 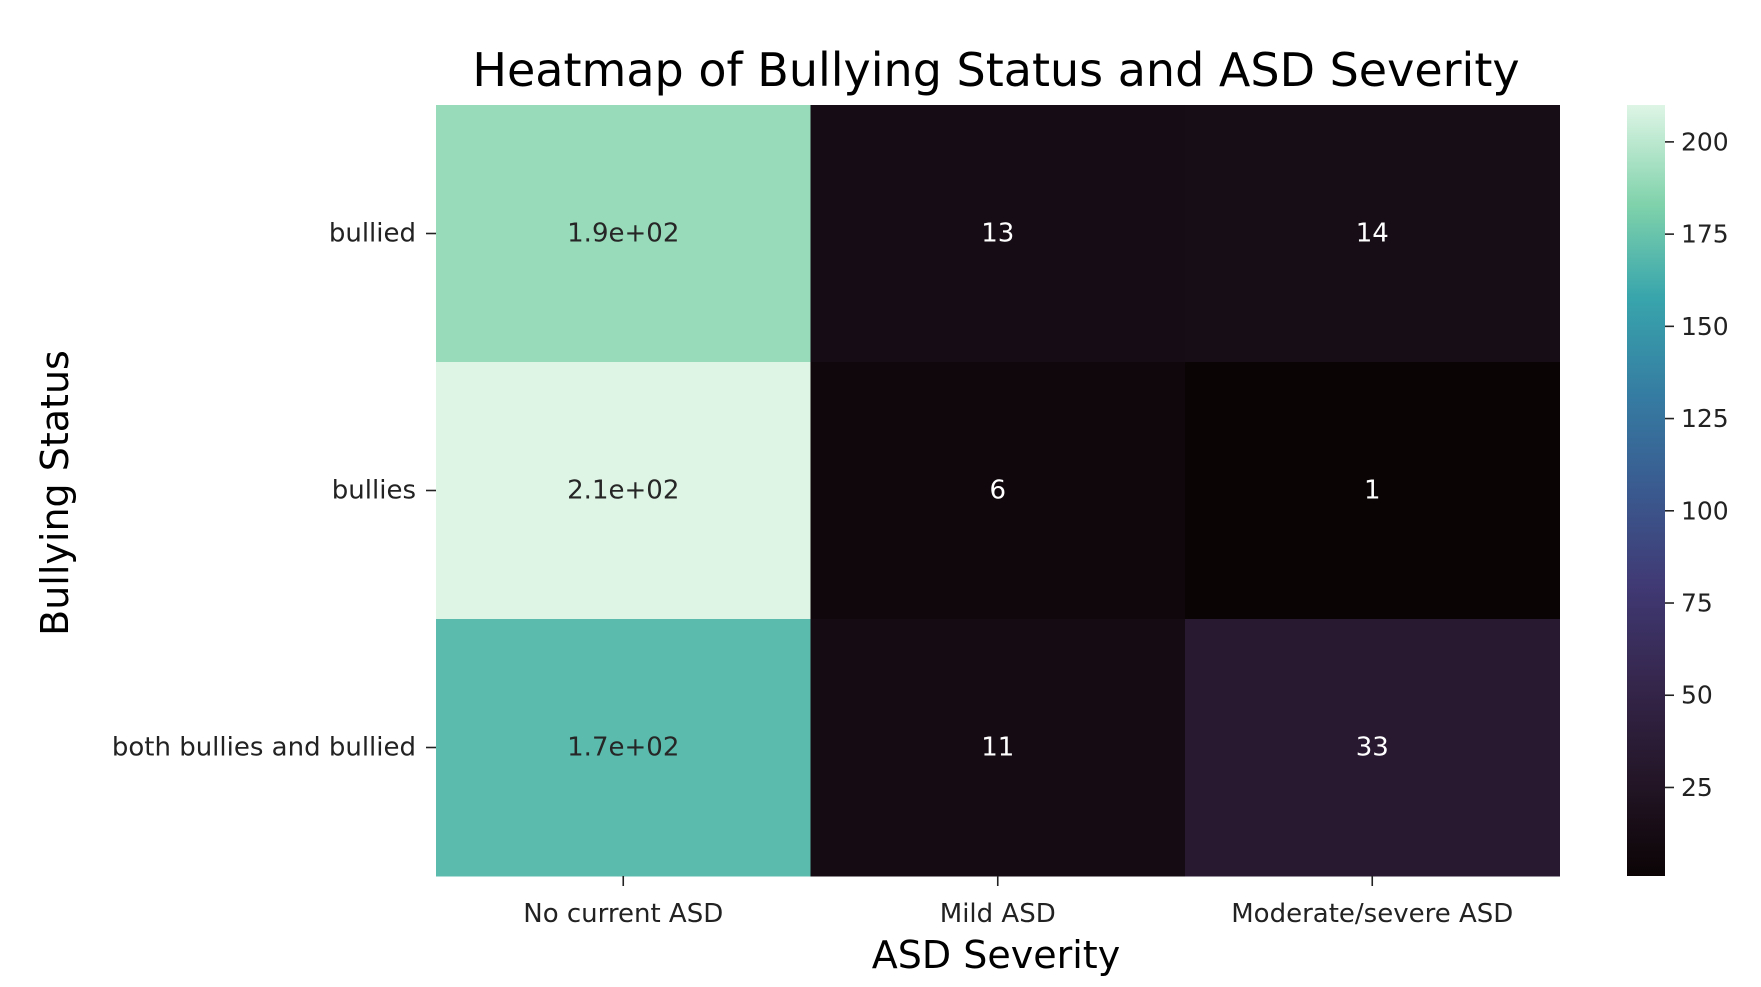 I want to click on colorbar-tick-label: 200, so click(x=1705, y=141).